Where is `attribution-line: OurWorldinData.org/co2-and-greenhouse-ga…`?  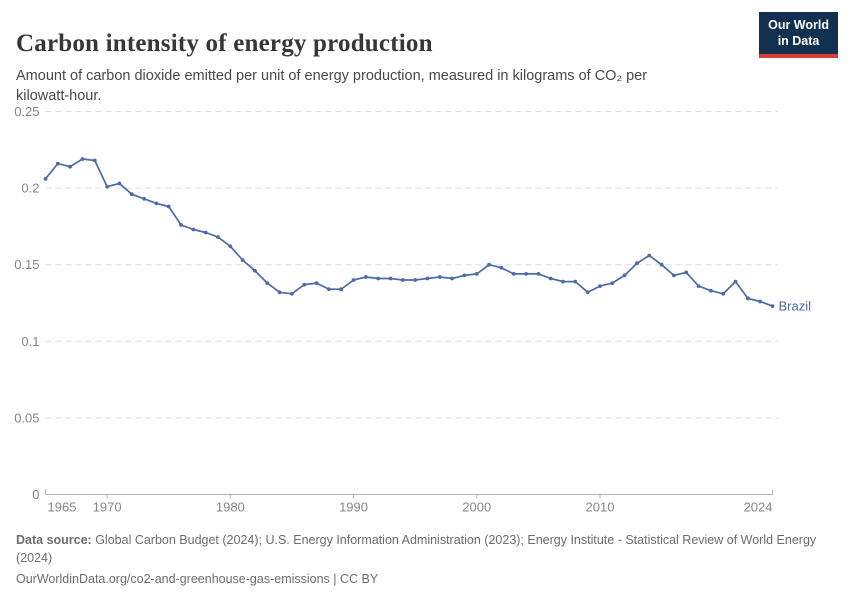
attribution-line: OurWorldinData.org/co2-and-greenhouse-ga… is located at coordinates (427, 579).